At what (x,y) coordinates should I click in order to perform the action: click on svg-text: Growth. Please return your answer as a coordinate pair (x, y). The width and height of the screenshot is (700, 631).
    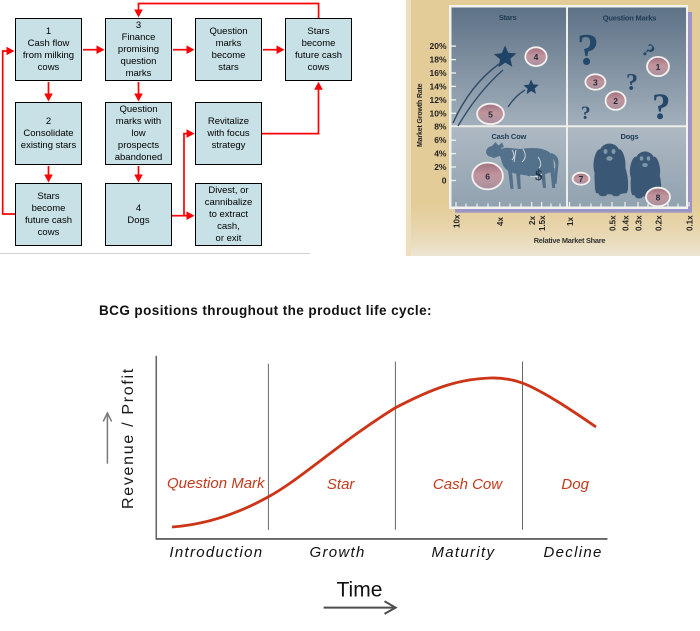
    Looking at the image, I should click on (338, 552).